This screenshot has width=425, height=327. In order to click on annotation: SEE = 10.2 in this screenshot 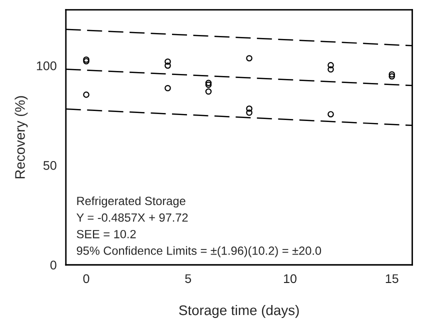, I will do `click(106, 234)`.